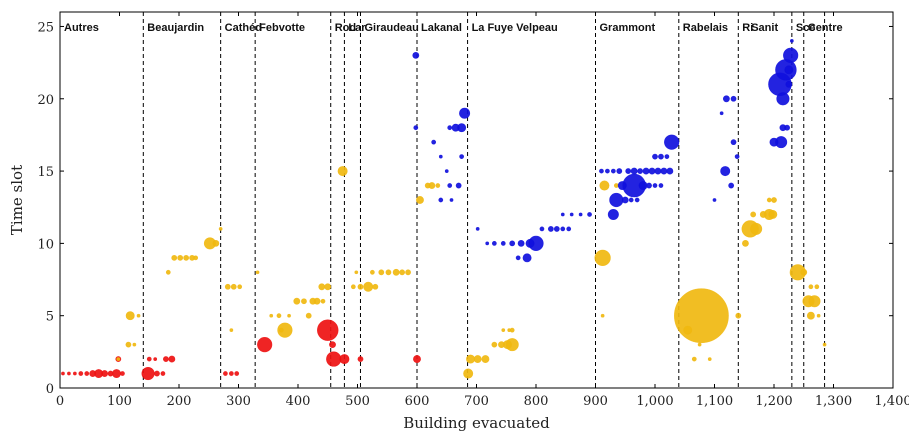  Describe the element at coordinates (705, 28) in the screenshot. I see `group-label: Rabelais` at that location.